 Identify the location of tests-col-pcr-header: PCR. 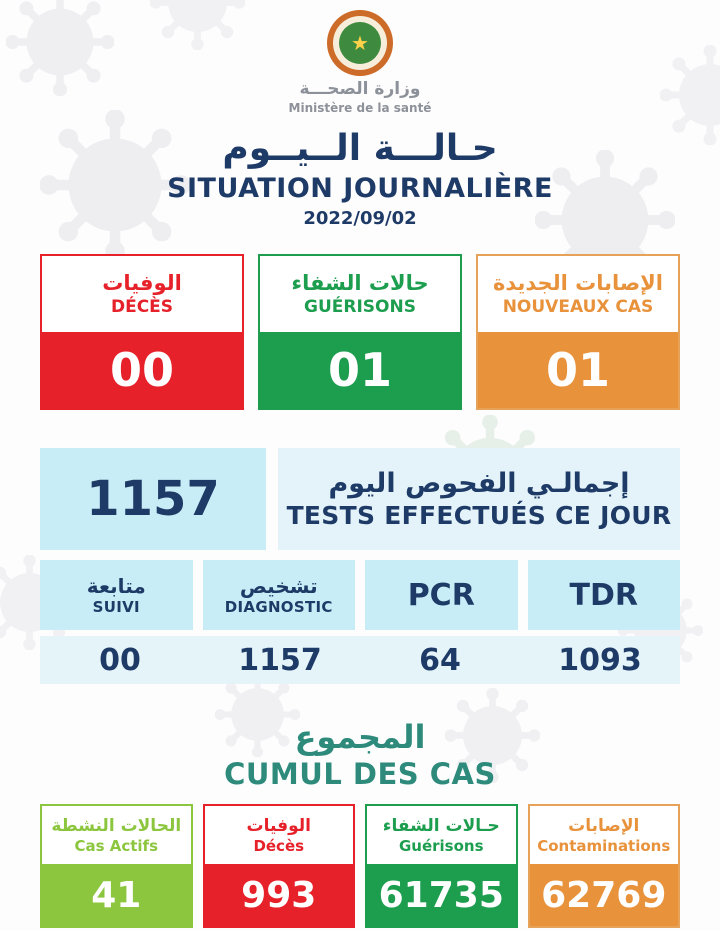
(441, 595).